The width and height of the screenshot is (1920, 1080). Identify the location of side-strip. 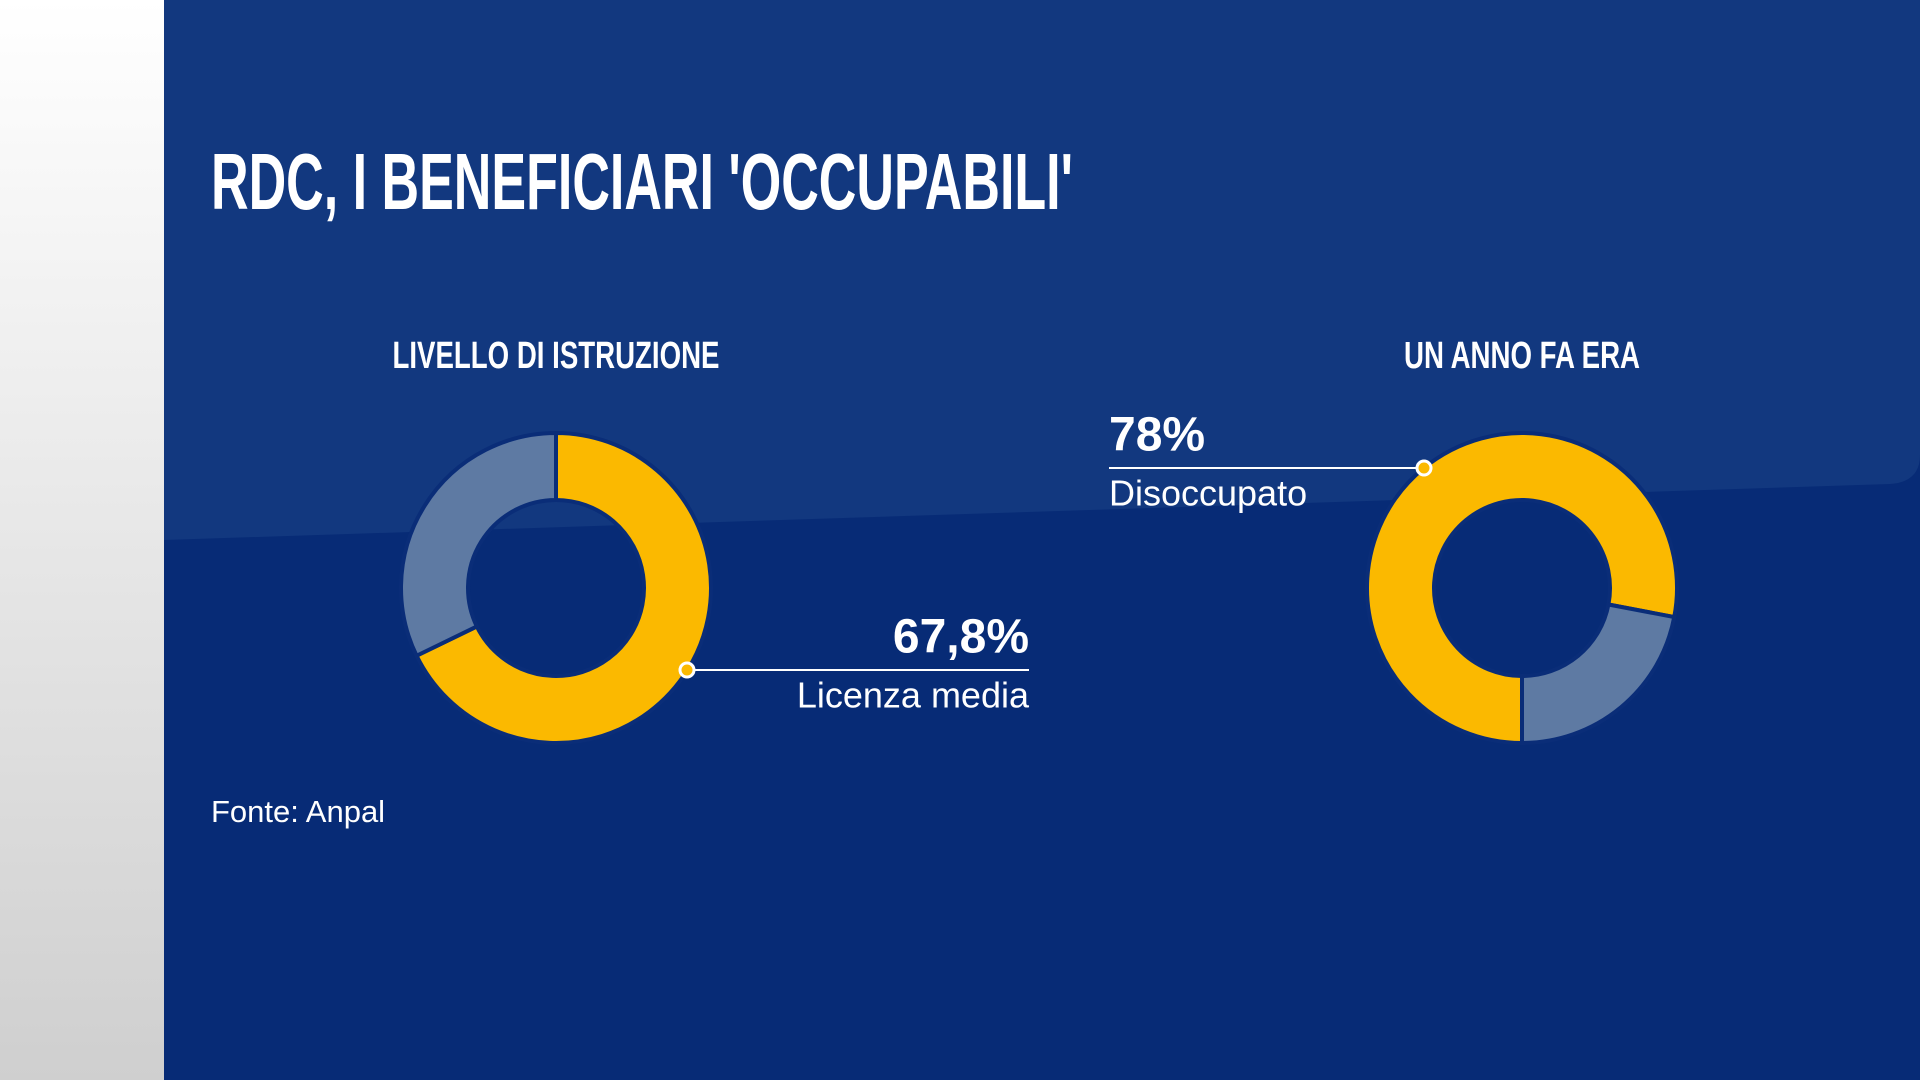
(82, 540).